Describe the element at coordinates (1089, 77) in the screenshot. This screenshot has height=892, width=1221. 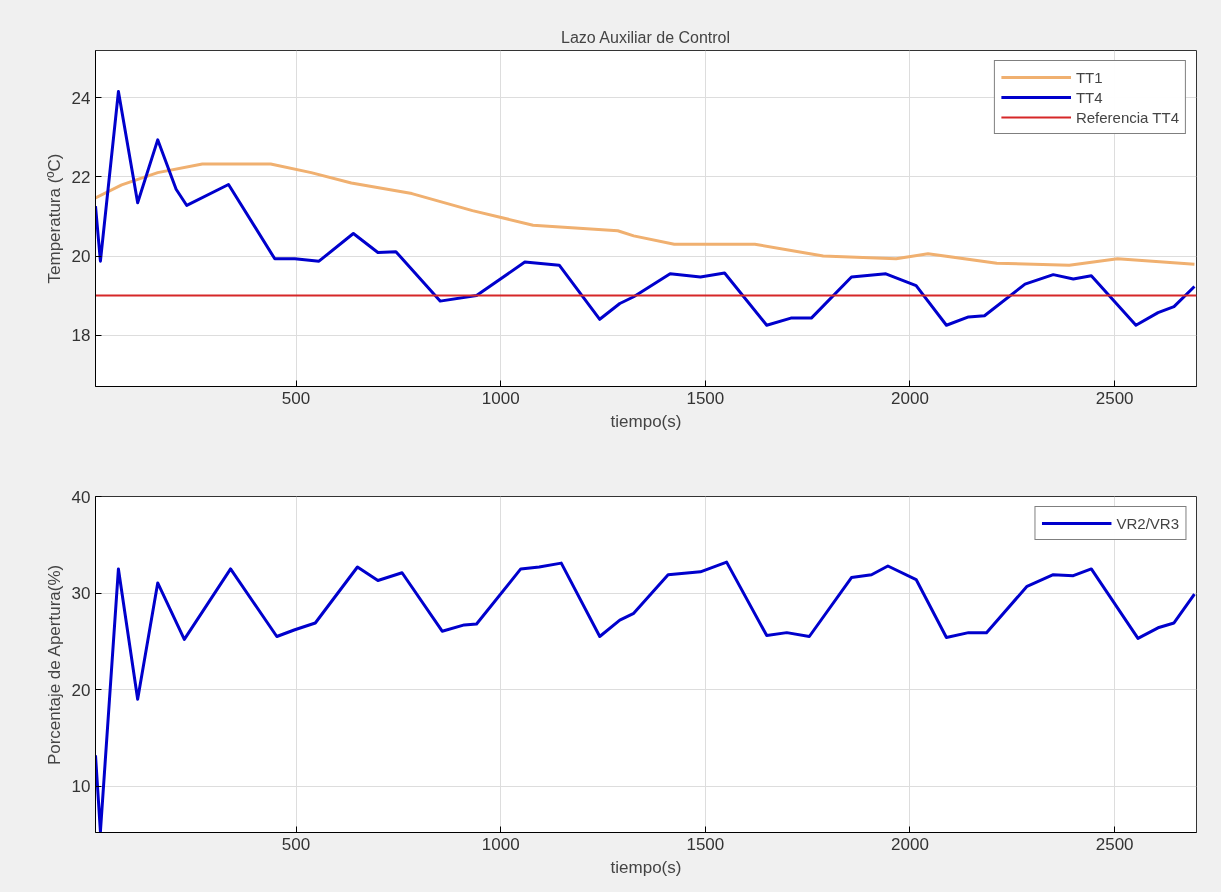
I see `legend-label: TT1` at that location.